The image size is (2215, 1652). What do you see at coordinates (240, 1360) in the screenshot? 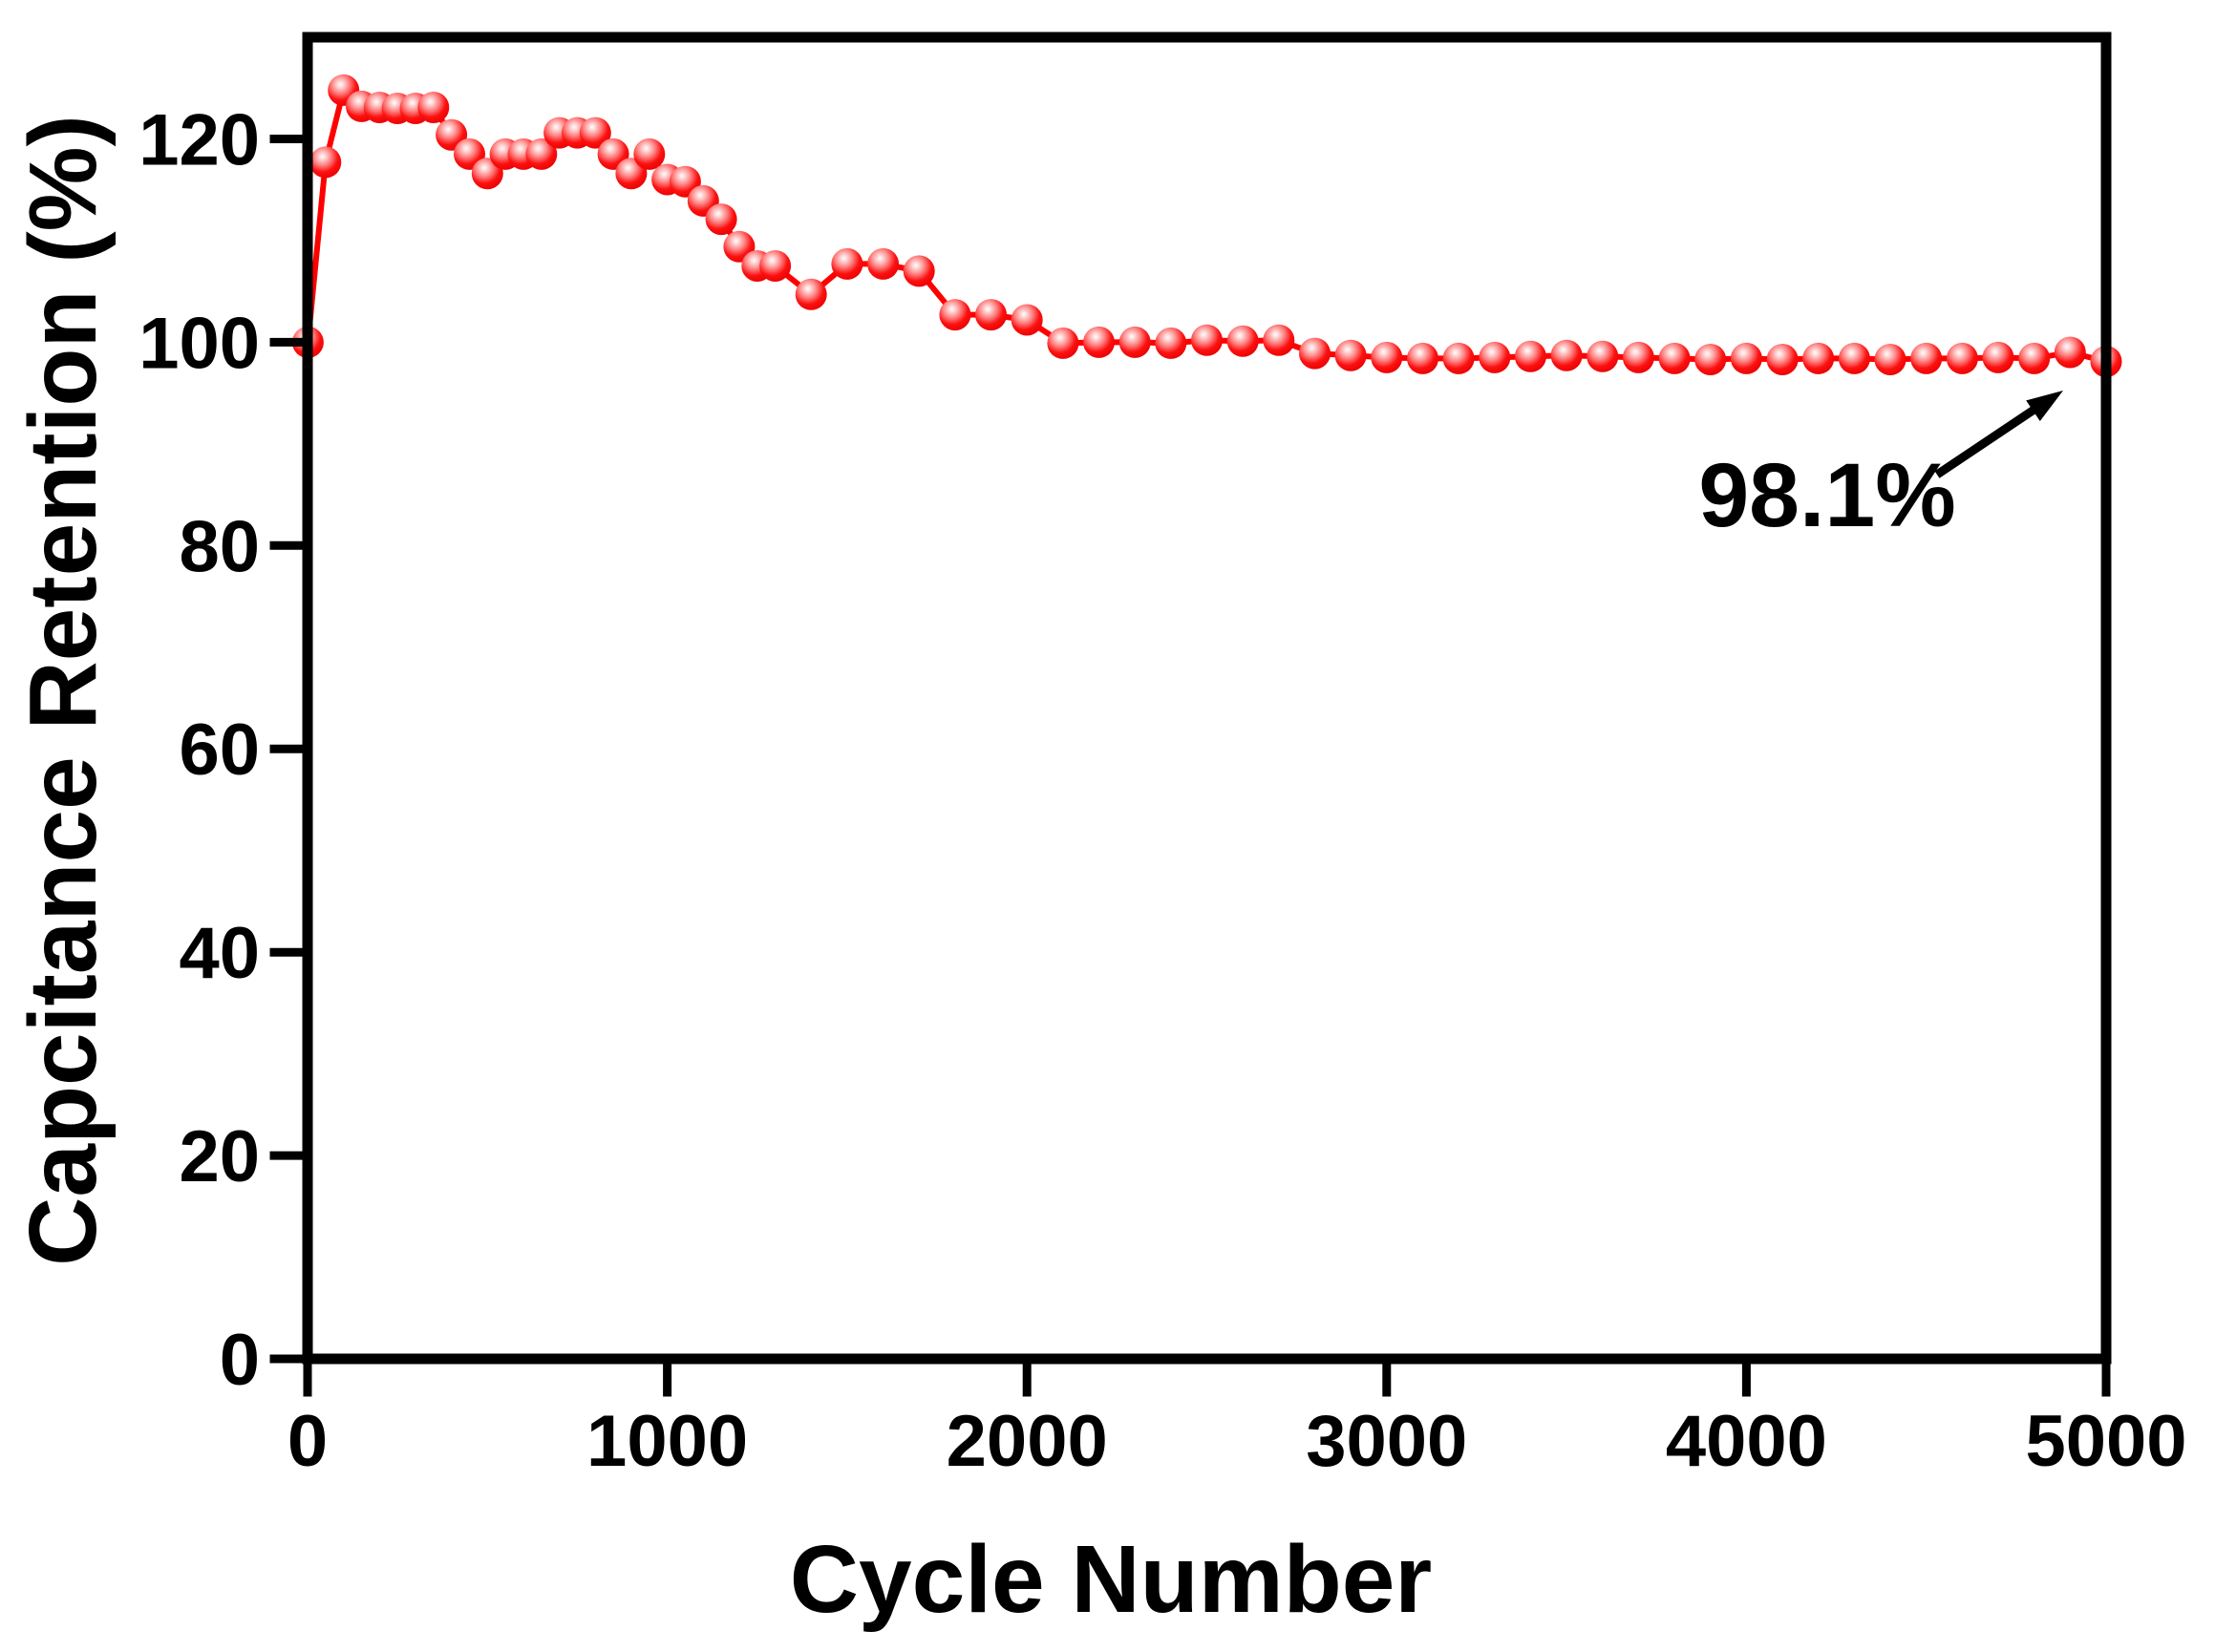
I see `y-tick-label: 0` at bounding box center [240, 1360].